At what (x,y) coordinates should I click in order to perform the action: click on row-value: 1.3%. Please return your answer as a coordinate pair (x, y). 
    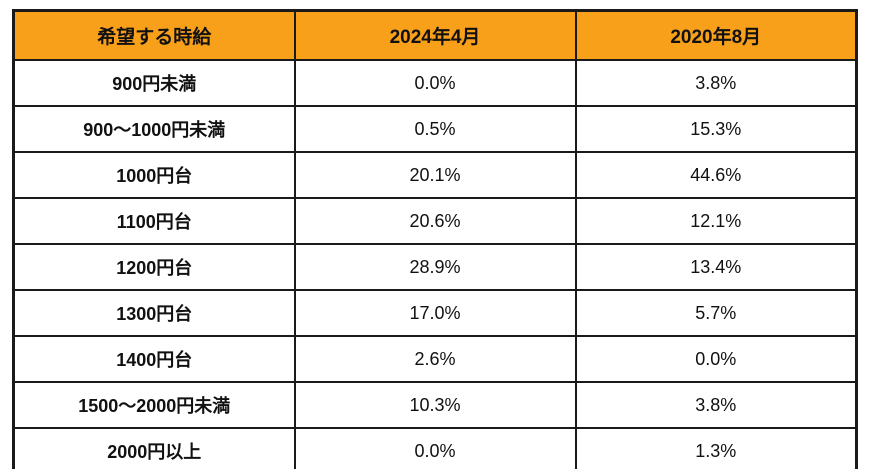
    Looking at the image, I should click on (716, 448).